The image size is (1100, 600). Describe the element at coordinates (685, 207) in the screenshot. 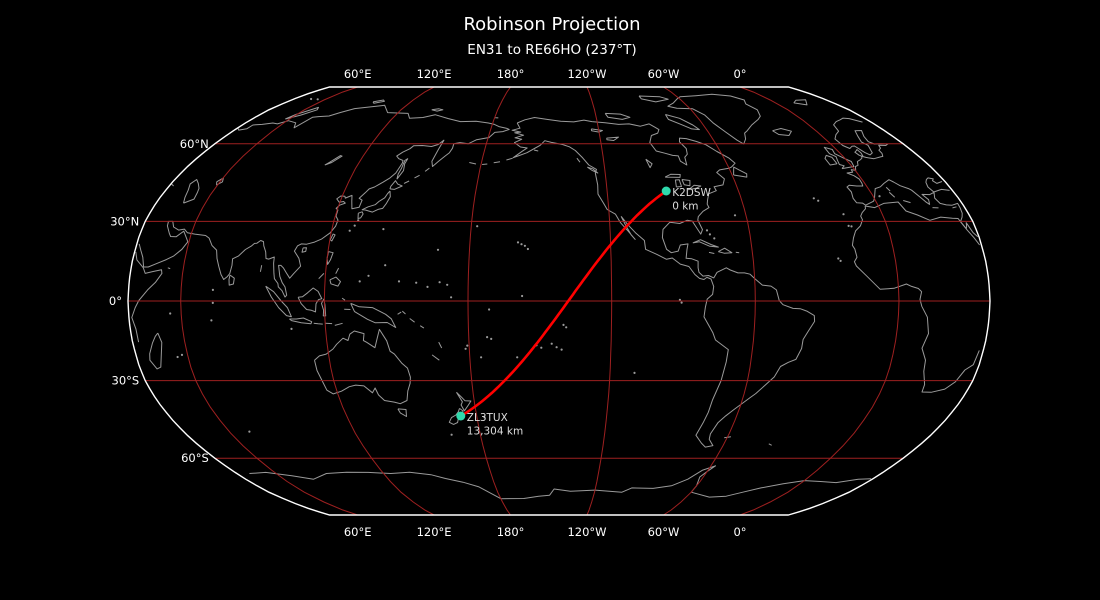

I see `station-distance-k2dsw: 0 km` at that location.